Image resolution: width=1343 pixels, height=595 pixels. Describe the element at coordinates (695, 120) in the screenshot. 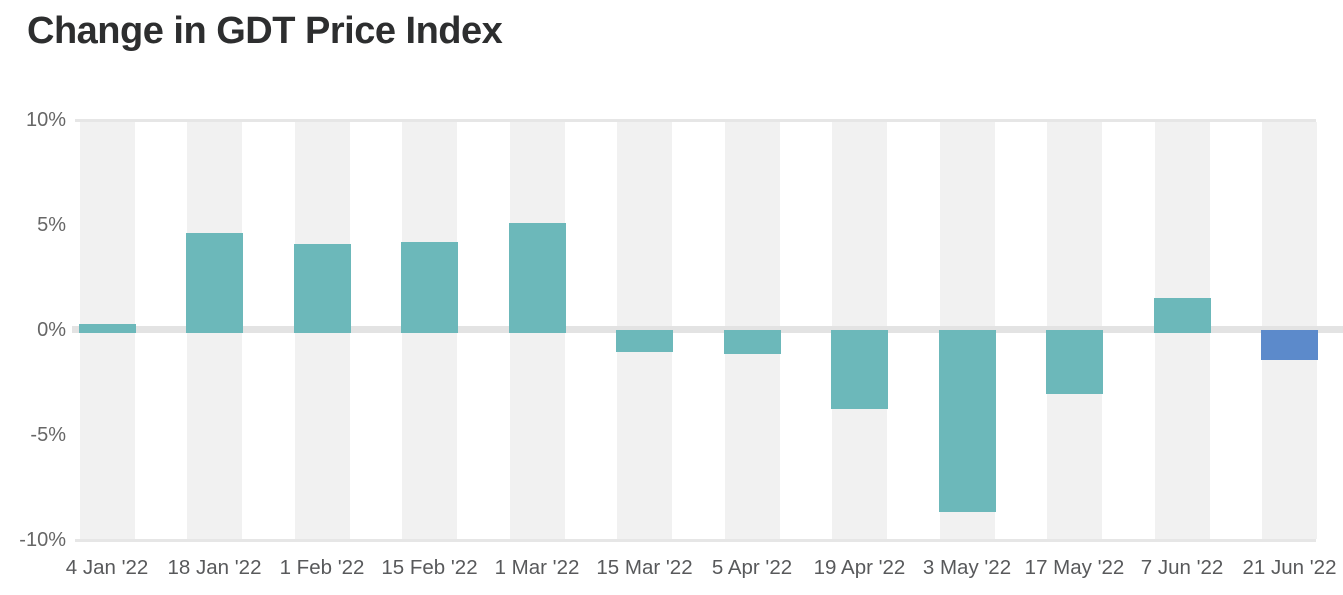

I see `gridline-top` at that location.